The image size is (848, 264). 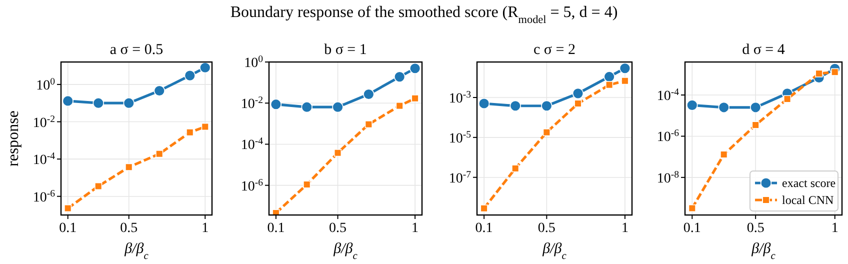 What do you see at coordinates (809, 183) in the screenshot?
I see `legend-label: exact score` at bounding box center [809, 183].